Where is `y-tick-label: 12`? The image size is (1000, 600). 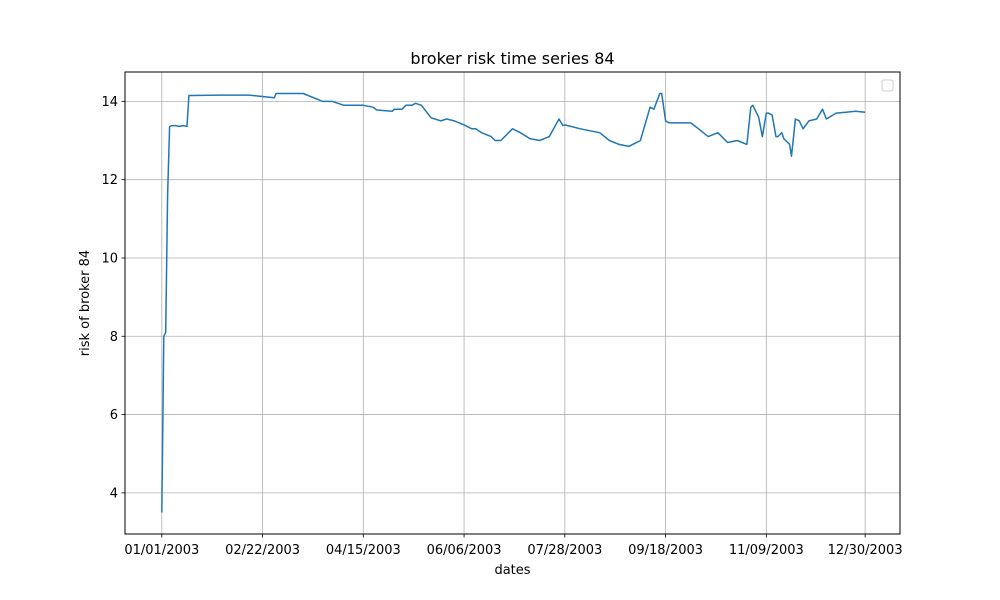
y-tick-label: 12 is located at coordinates (109, 180).